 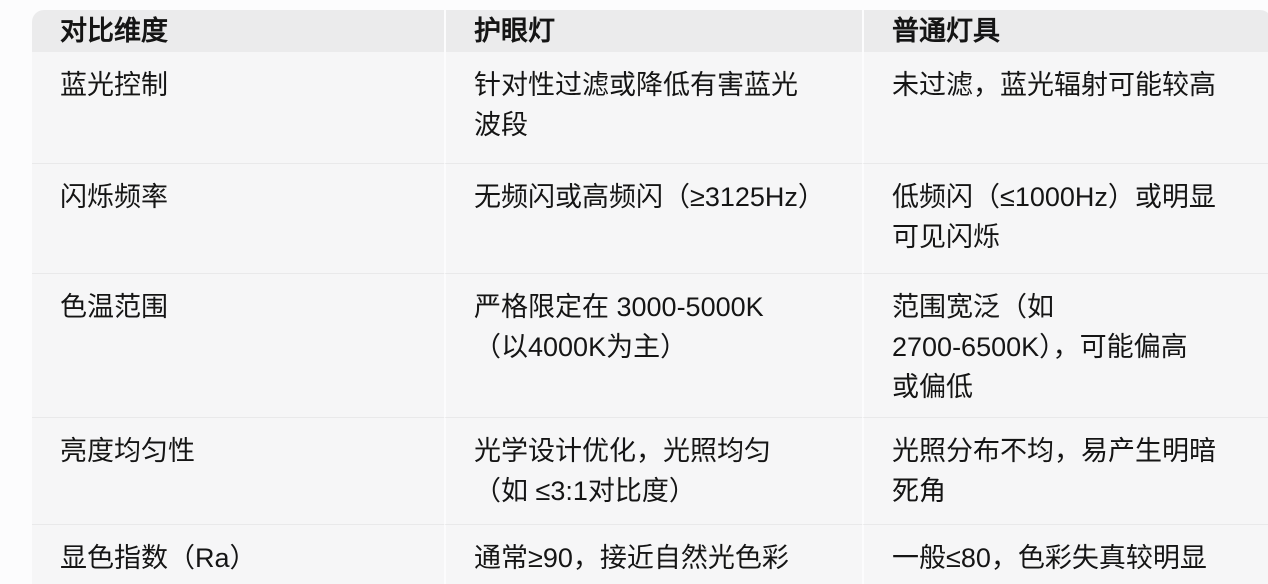 I want to click on cell-eye-care-lamp: 严格限定在 3000-5000K （以4000K为主）, so click(x=653, y=345).